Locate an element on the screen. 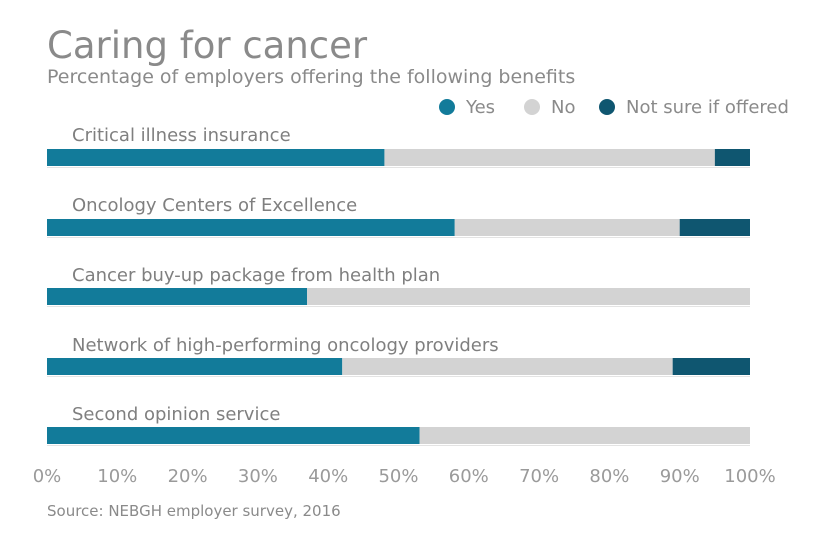 This screenshot has width=840, height=547. x-axis-ticks: 0% 10% 20% 30% 40% 50% 60% 70% 80% 90% 100% is located at coordinates (404, 476).